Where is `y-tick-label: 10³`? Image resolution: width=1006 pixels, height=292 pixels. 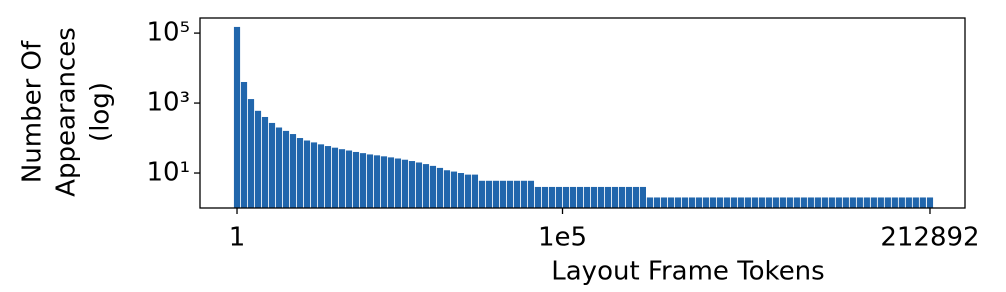
y-tick-label: 10³ is located at coordinates (168, 103).